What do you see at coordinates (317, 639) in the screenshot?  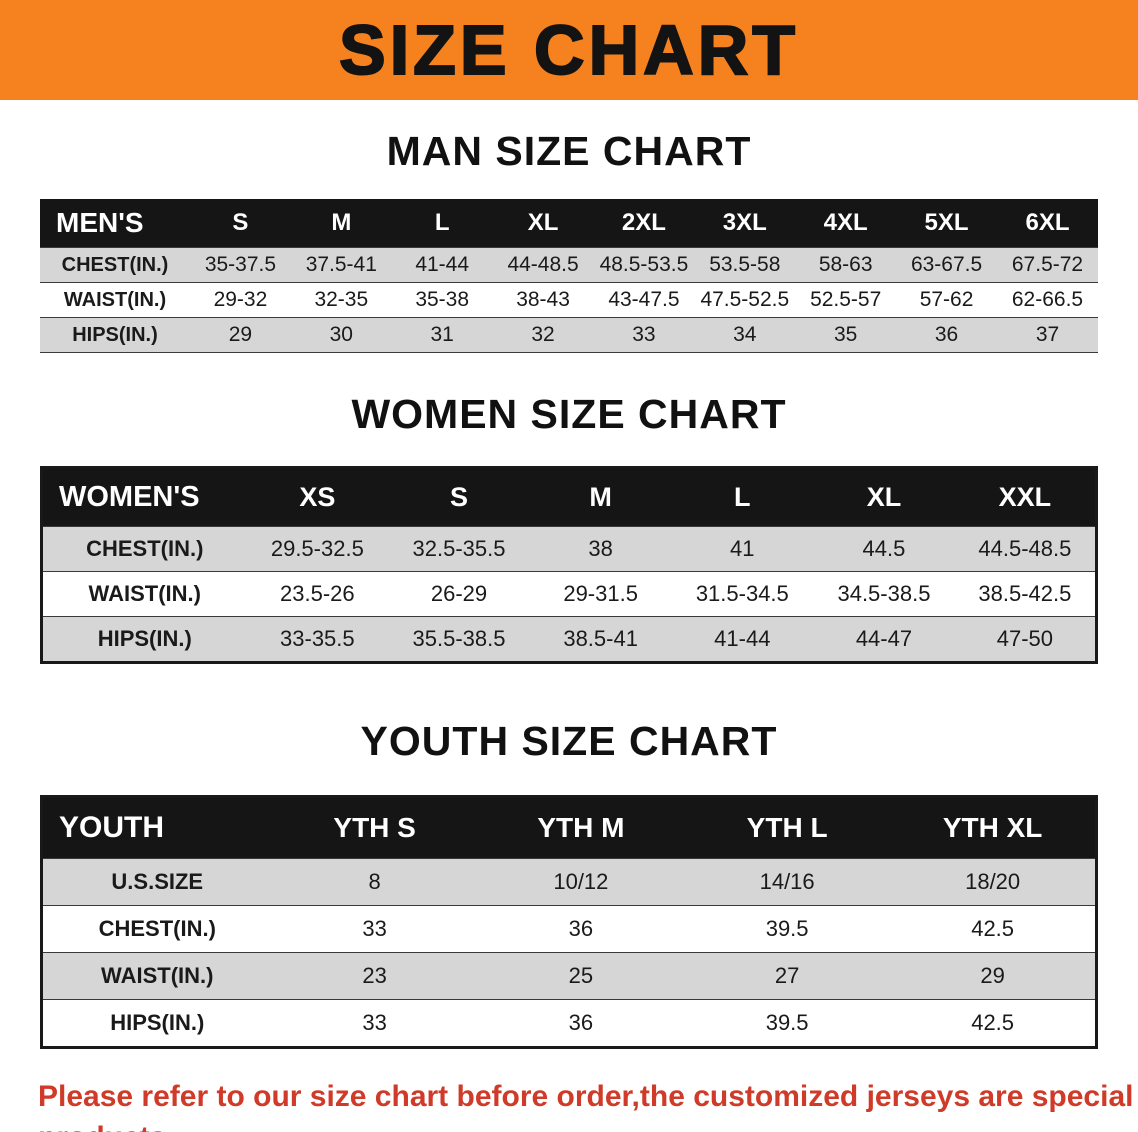 I see `value-cell: 33-35.5` at bounding box center [317, 639].